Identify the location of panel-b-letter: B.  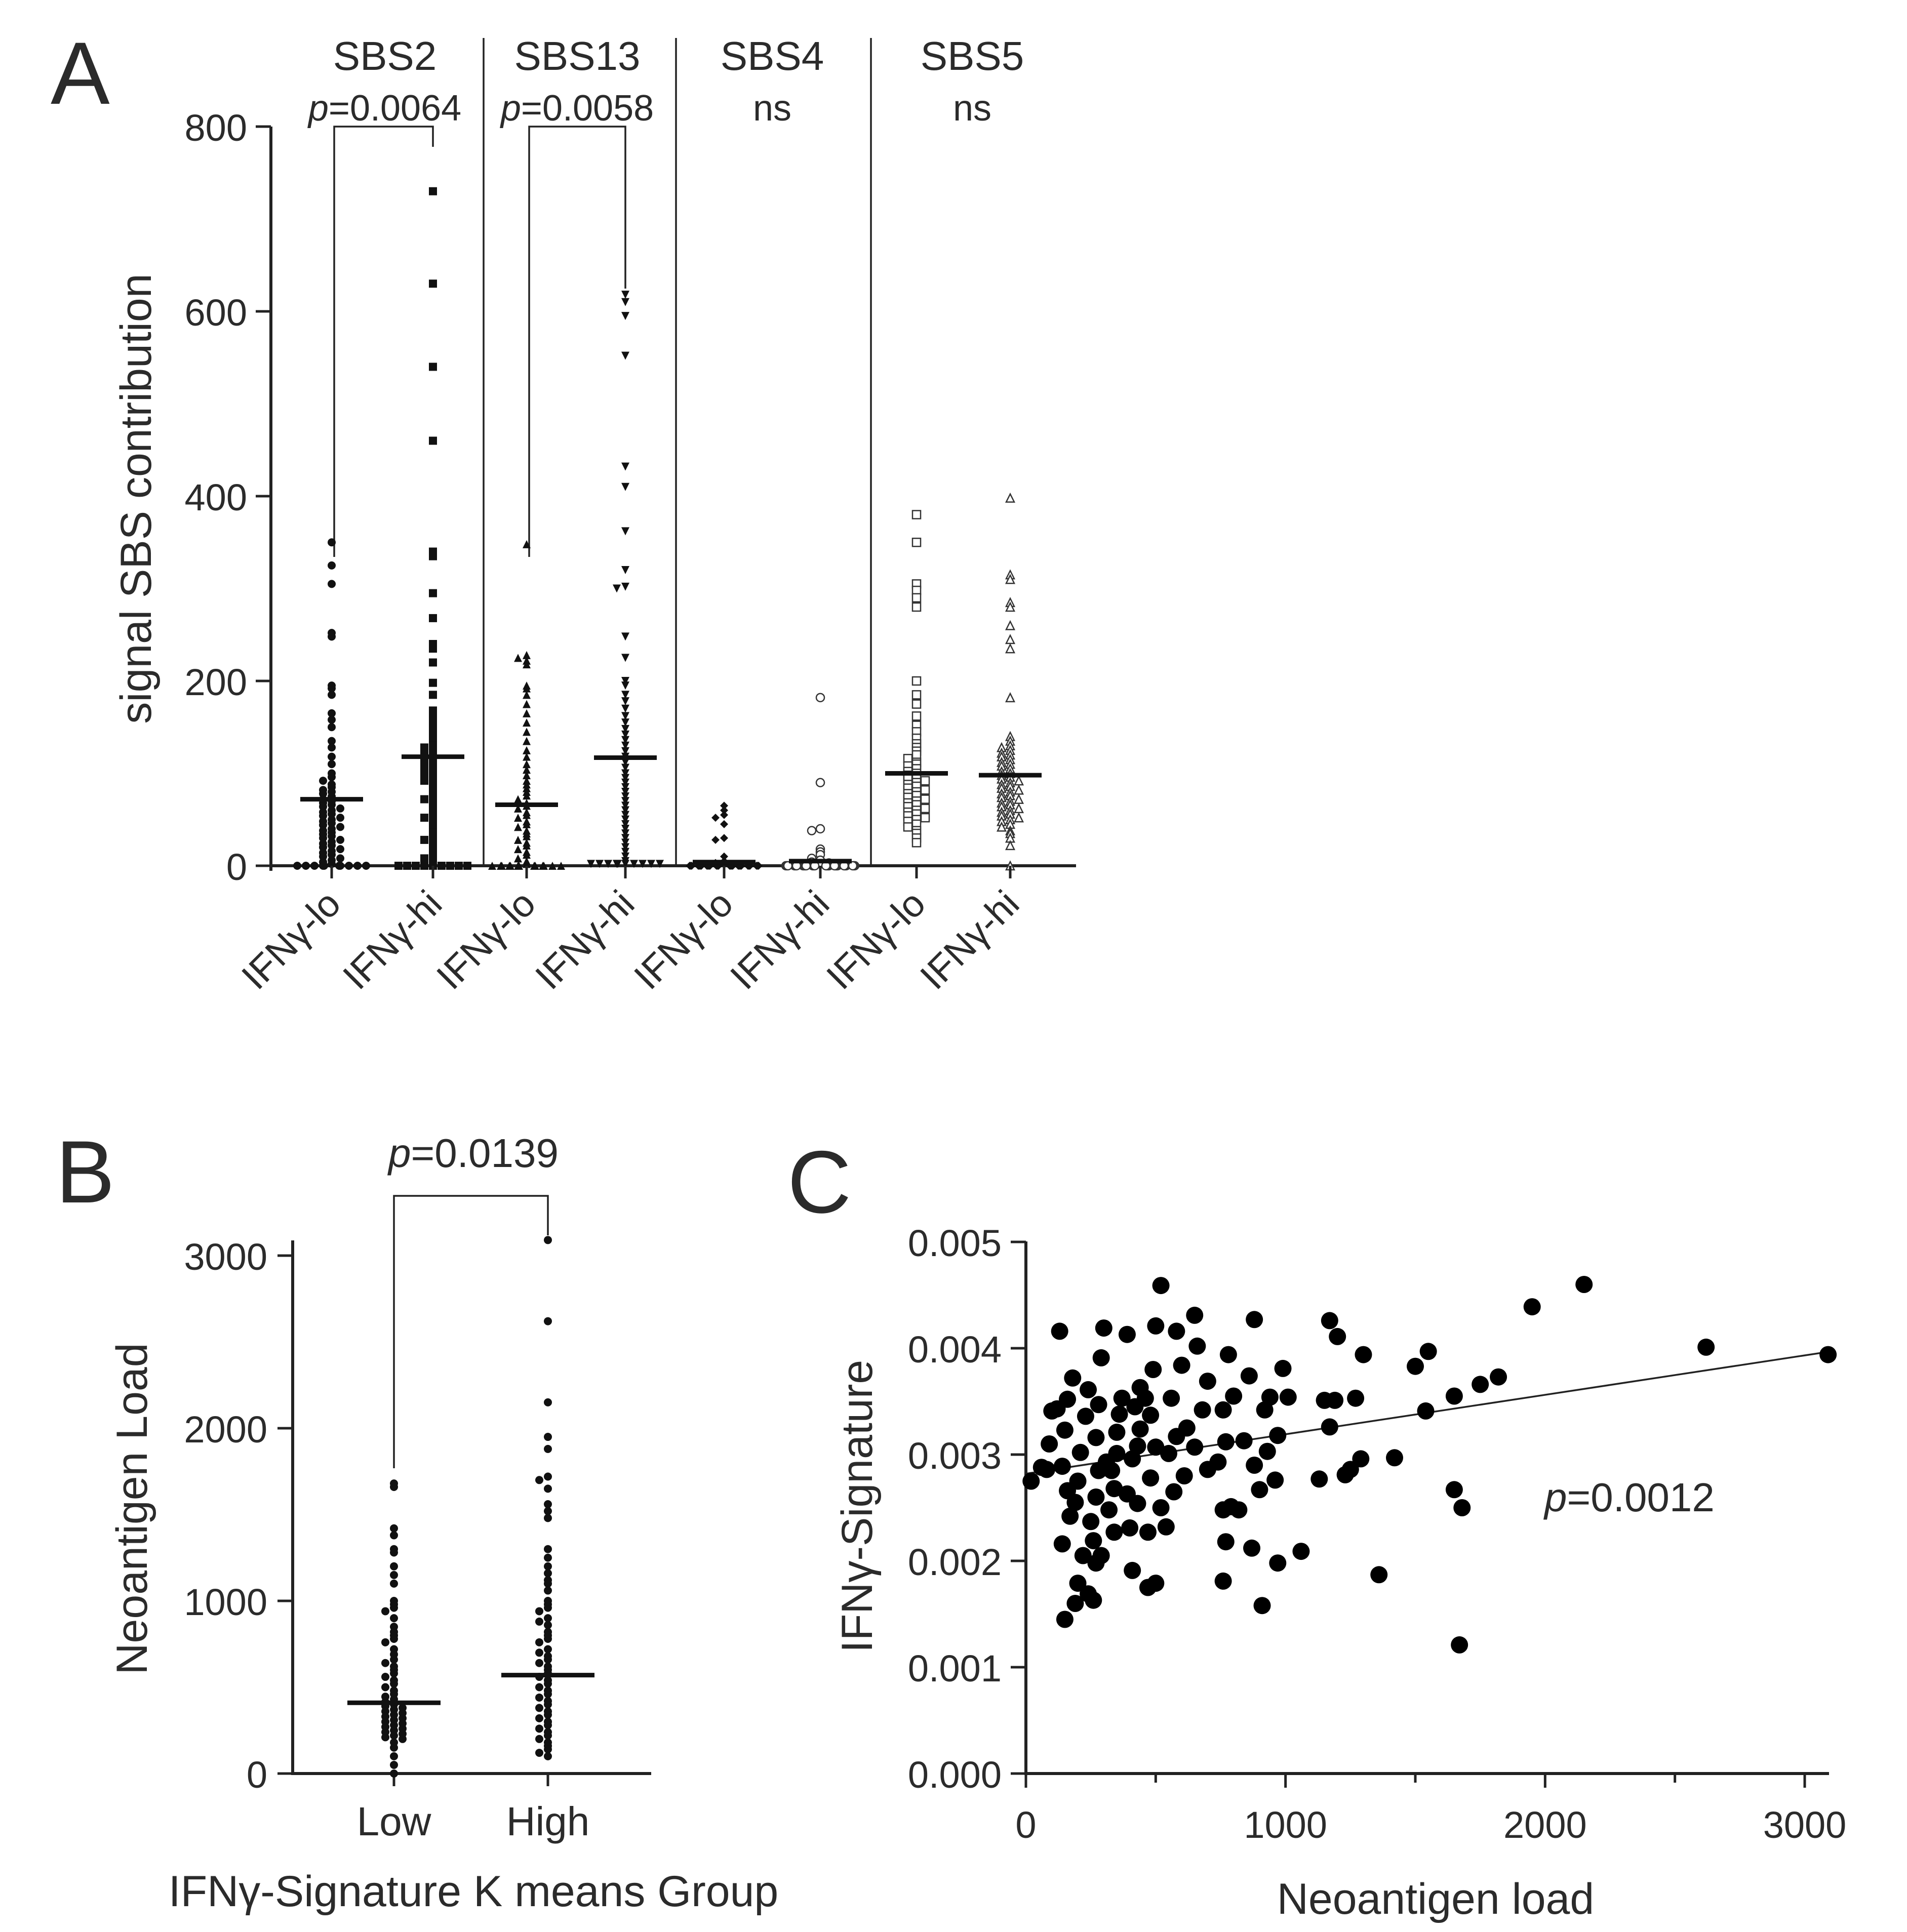
(85, 1172).